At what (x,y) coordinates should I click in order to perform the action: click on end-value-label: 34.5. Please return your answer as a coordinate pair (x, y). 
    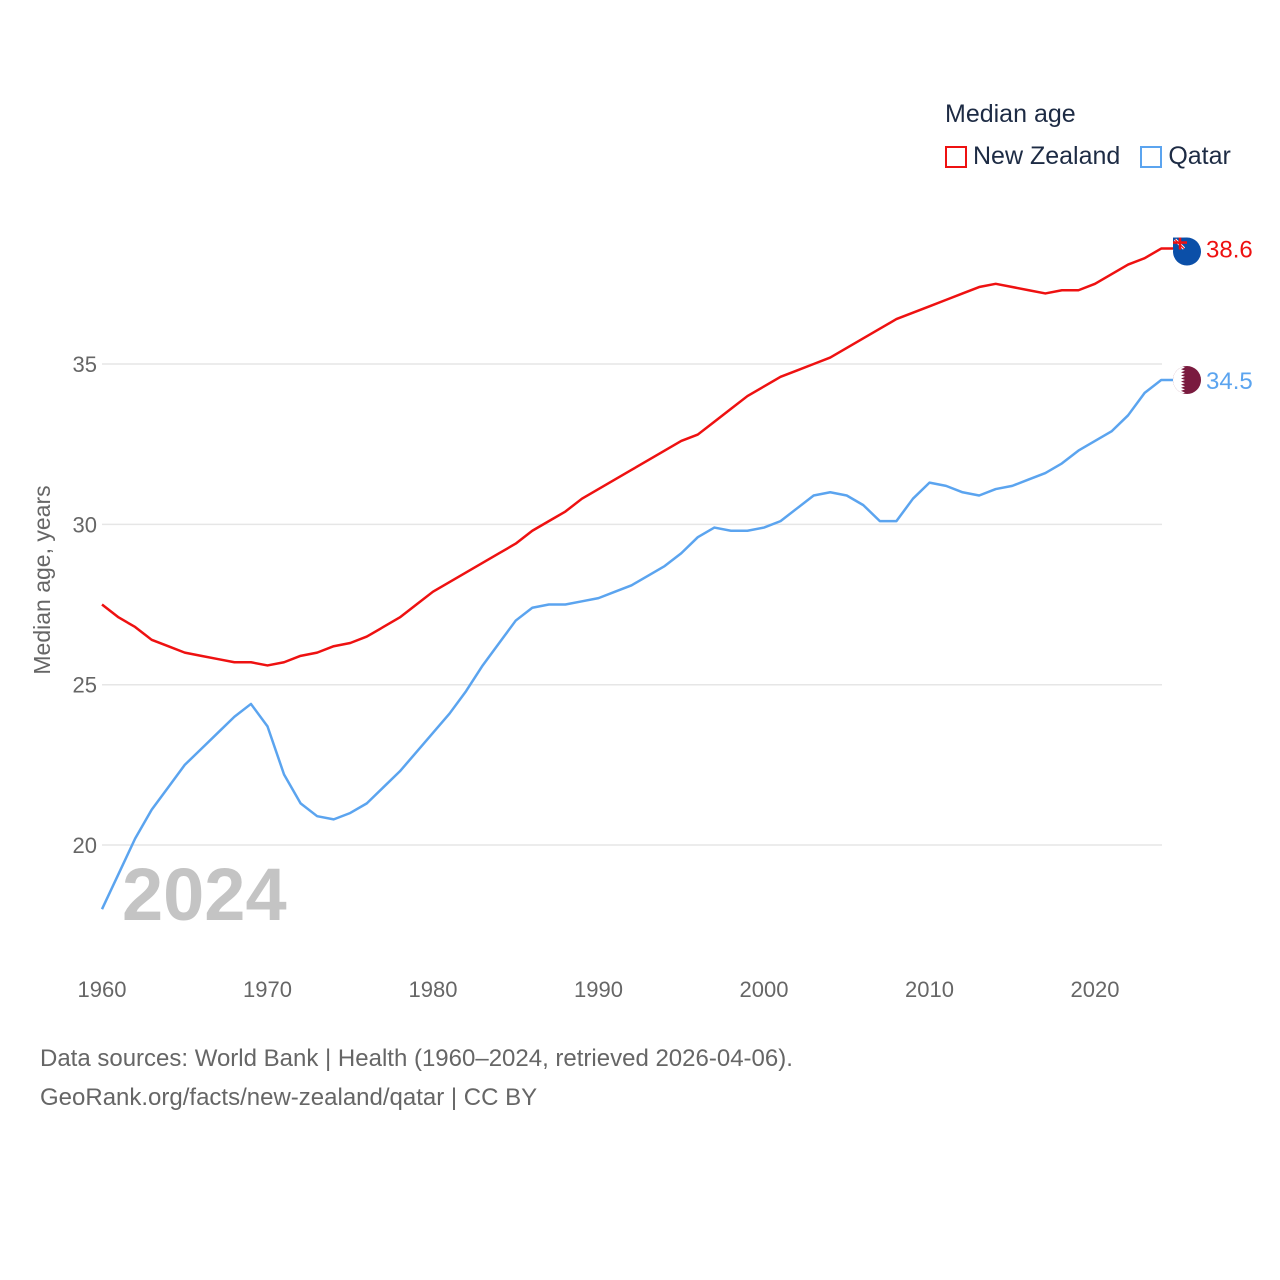
    Looking at the image, I should click on (1229, 381).